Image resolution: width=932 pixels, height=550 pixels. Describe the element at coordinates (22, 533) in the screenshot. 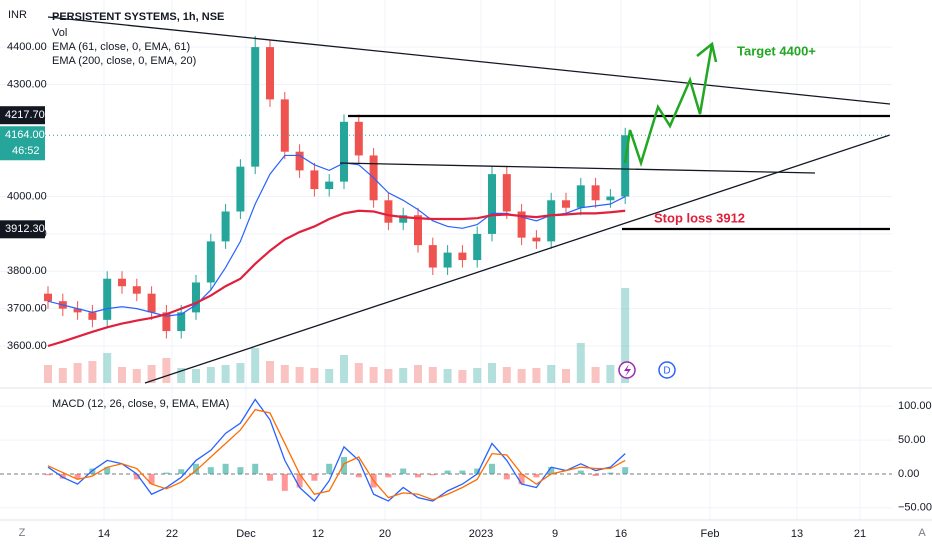

I see `corner-label: Z` at that location.